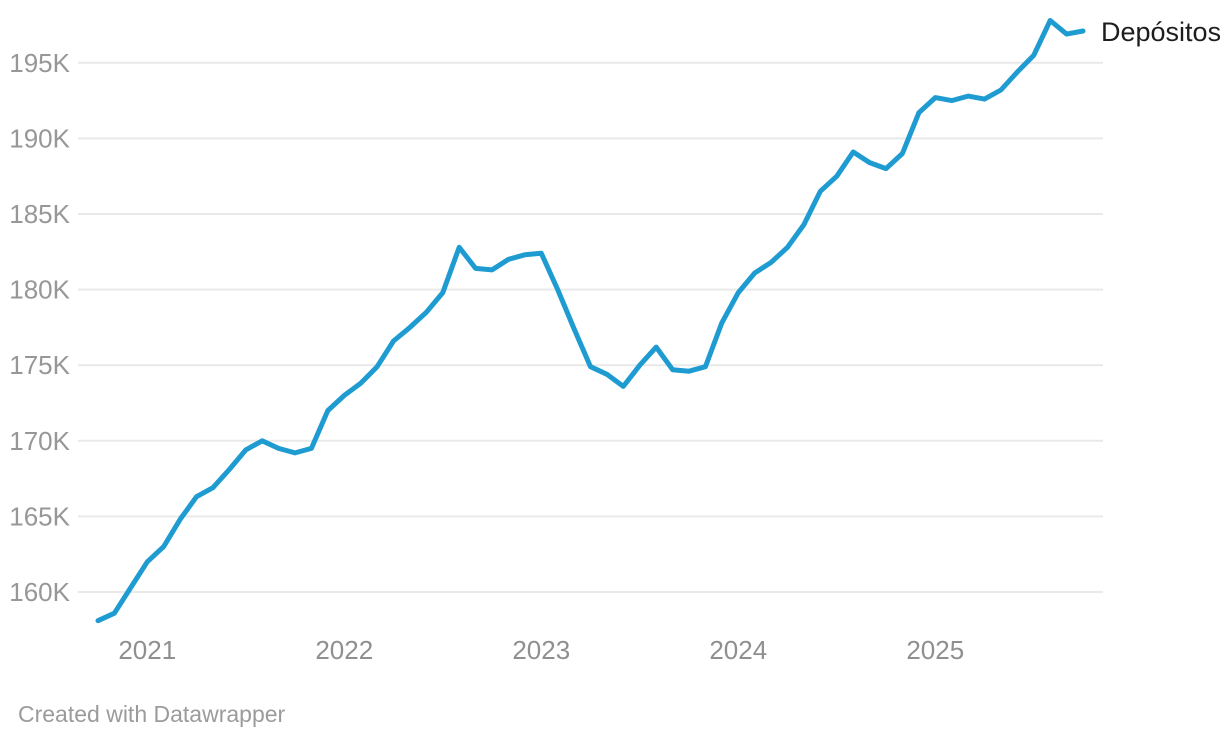 This screenshot has width=1220, height=738. I want to click on y-tick-label: 175K, so click(39, 365).